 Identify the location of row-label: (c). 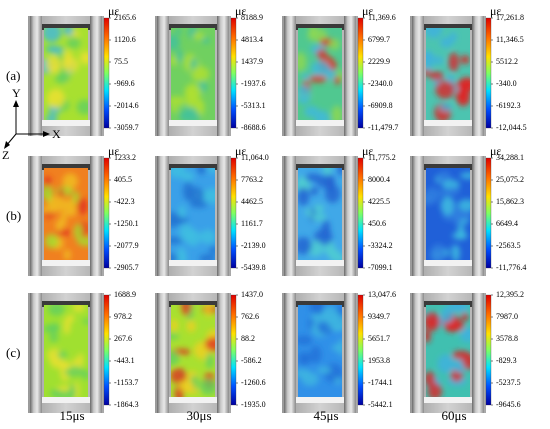
(13, 352).